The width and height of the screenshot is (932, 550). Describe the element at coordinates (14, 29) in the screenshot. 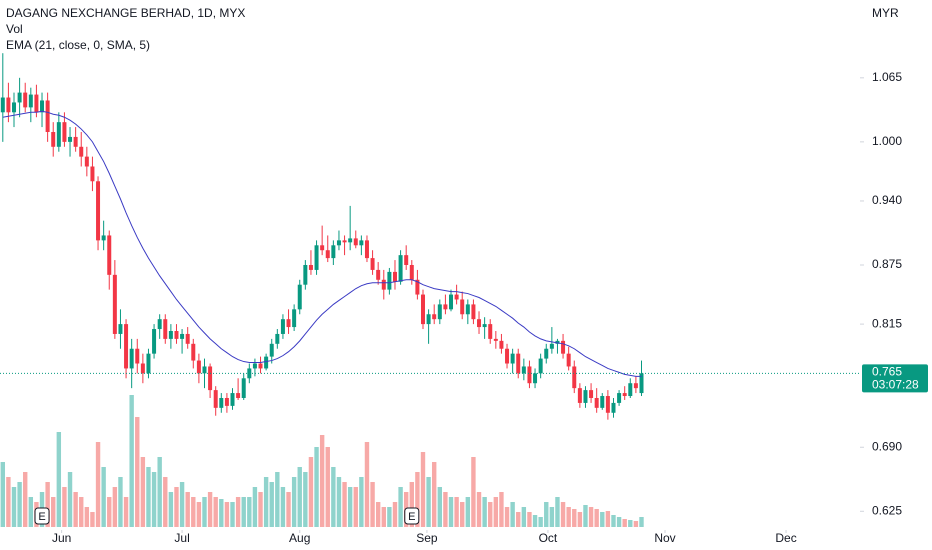

I see `volume-legend: Vol` at that location.